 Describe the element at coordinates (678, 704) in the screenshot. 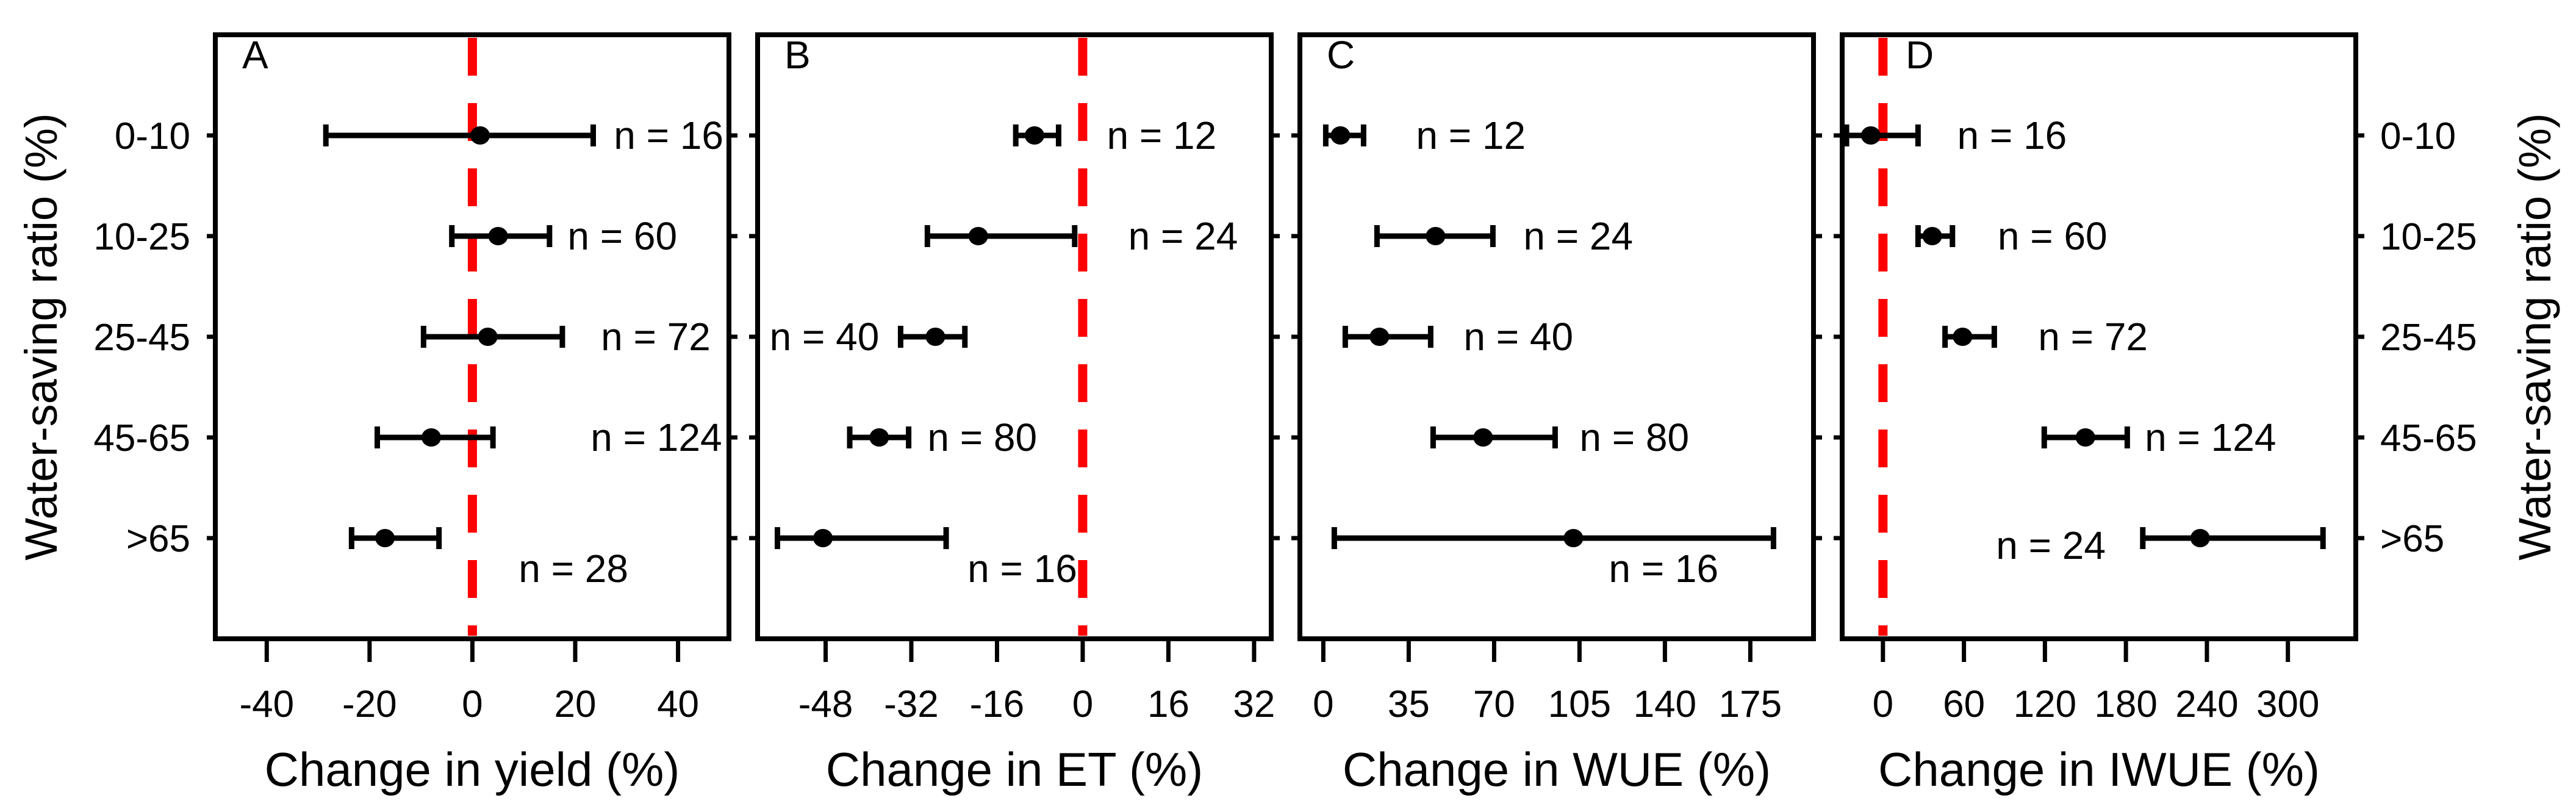

I see `x-tick-label: 40` at that location.